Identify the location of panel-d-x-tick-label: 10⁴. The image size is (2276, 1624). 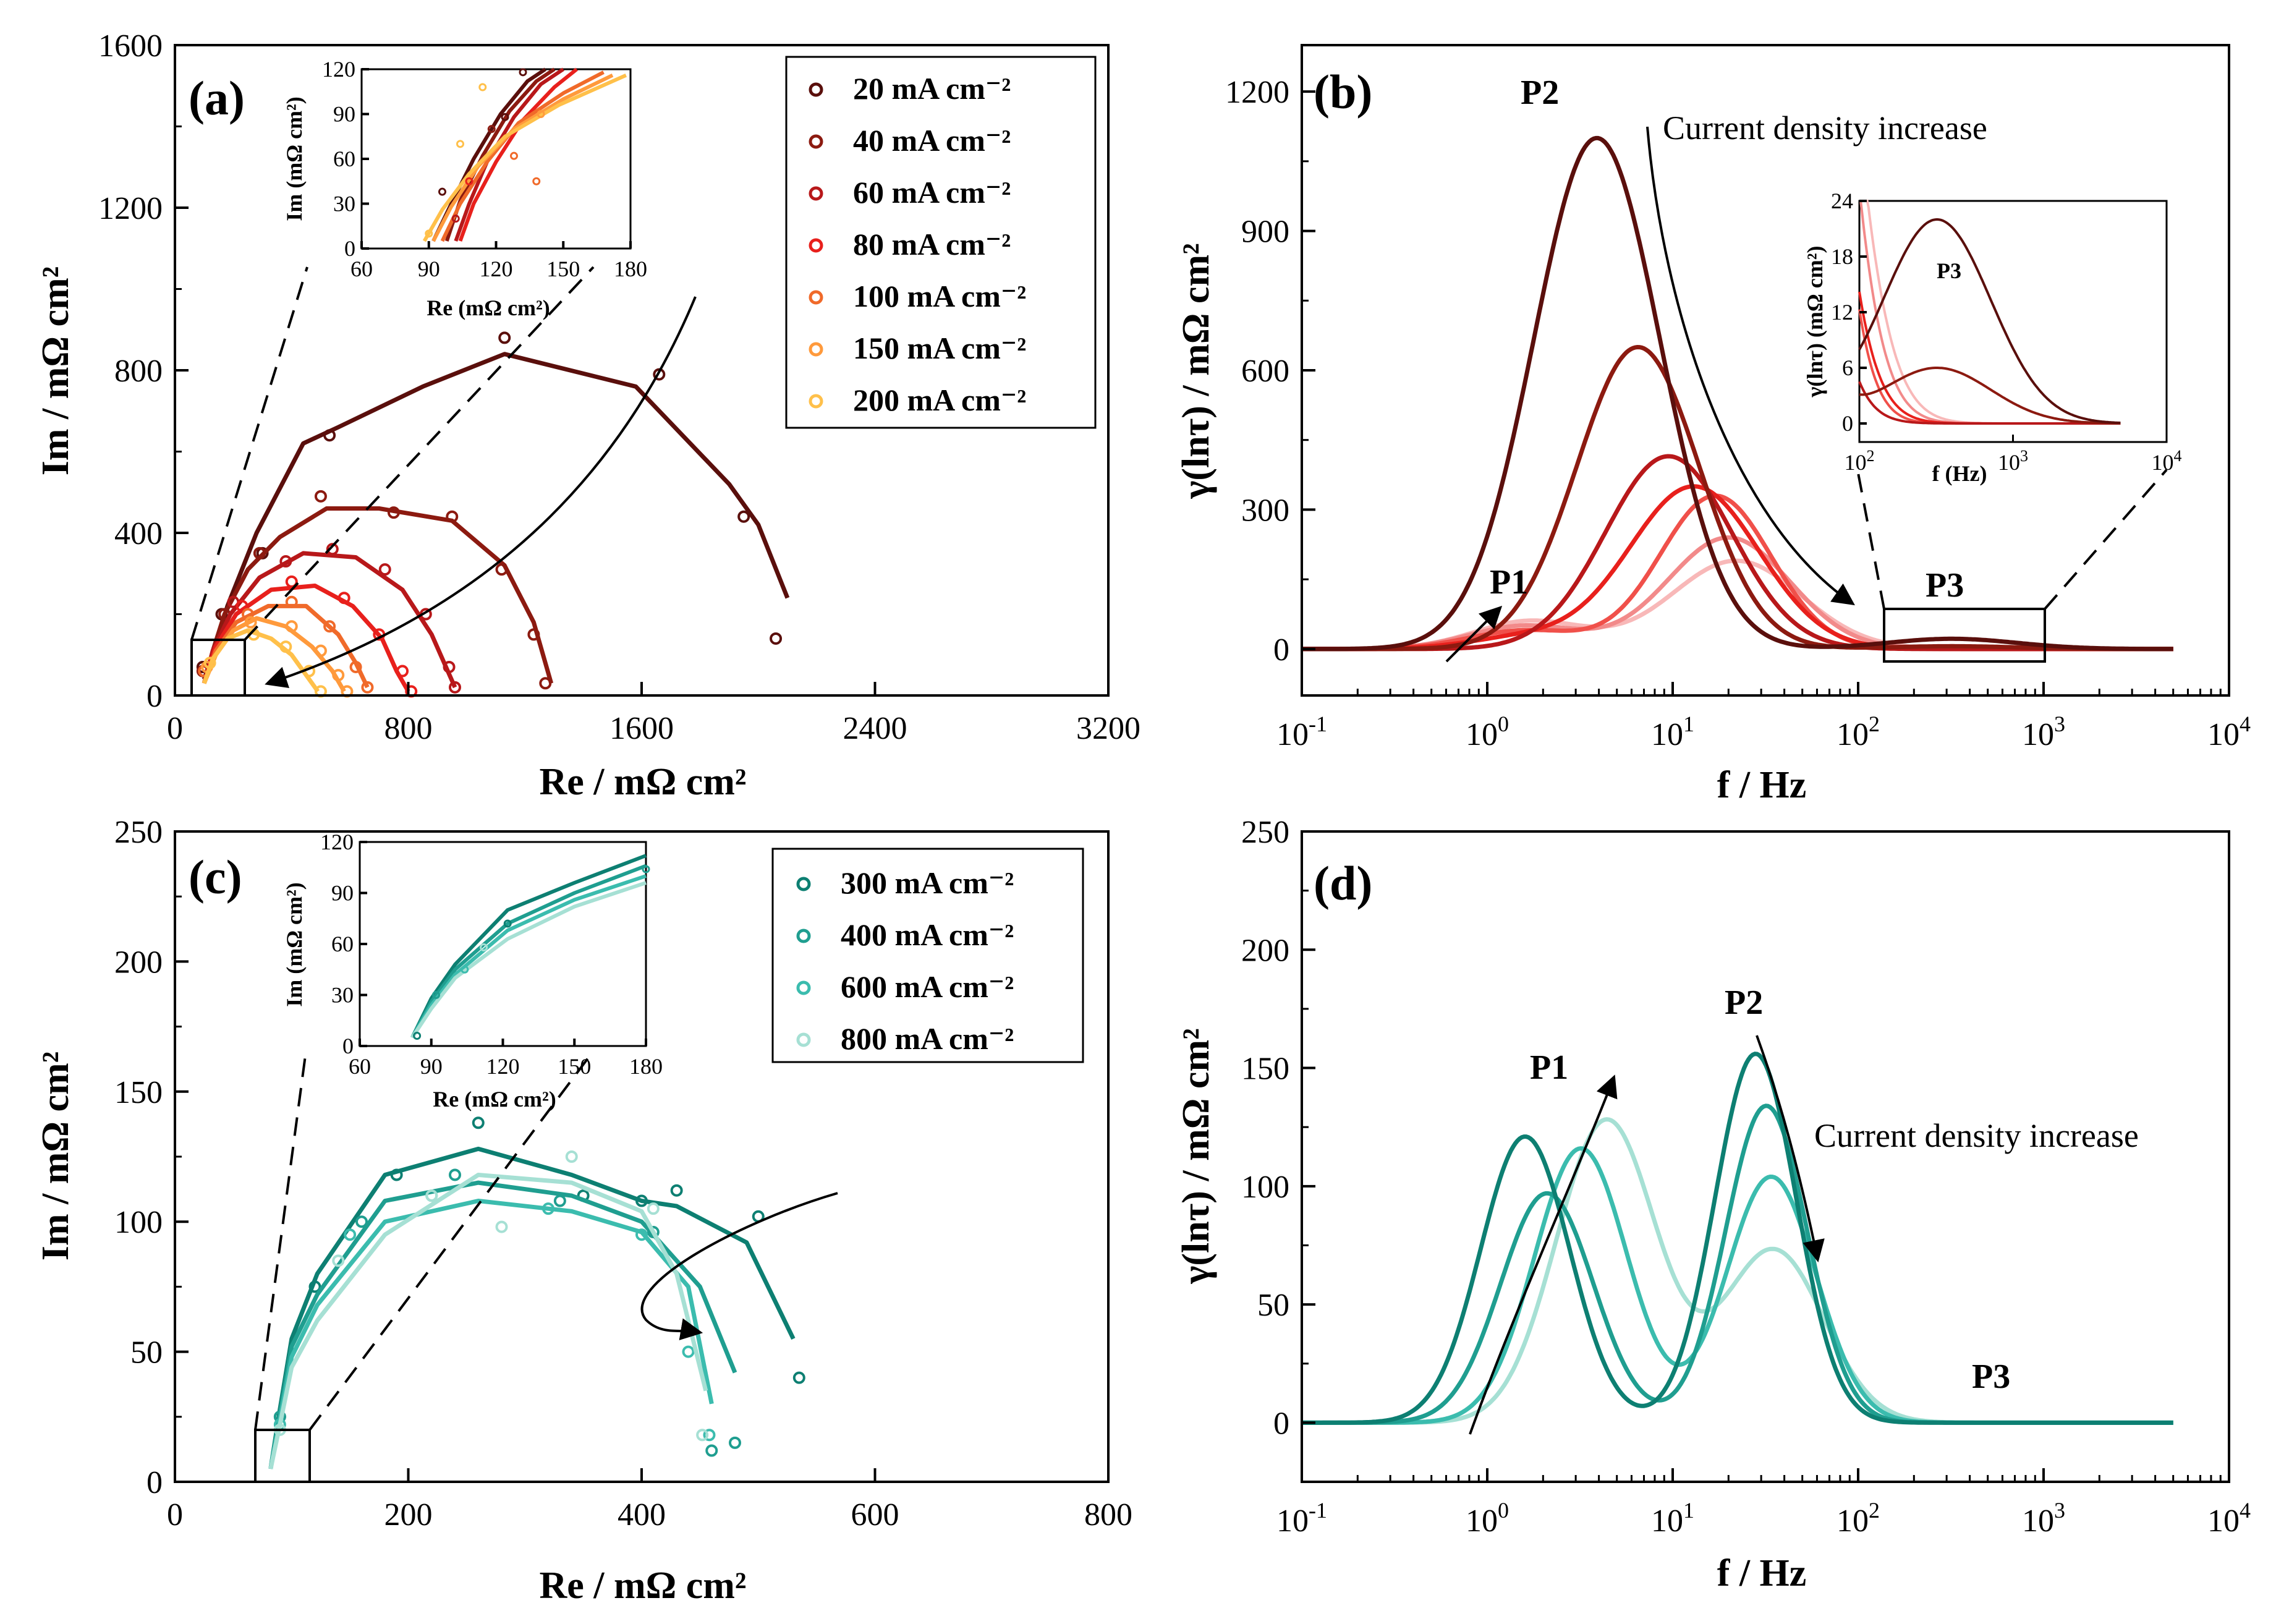
(2229, 1519).